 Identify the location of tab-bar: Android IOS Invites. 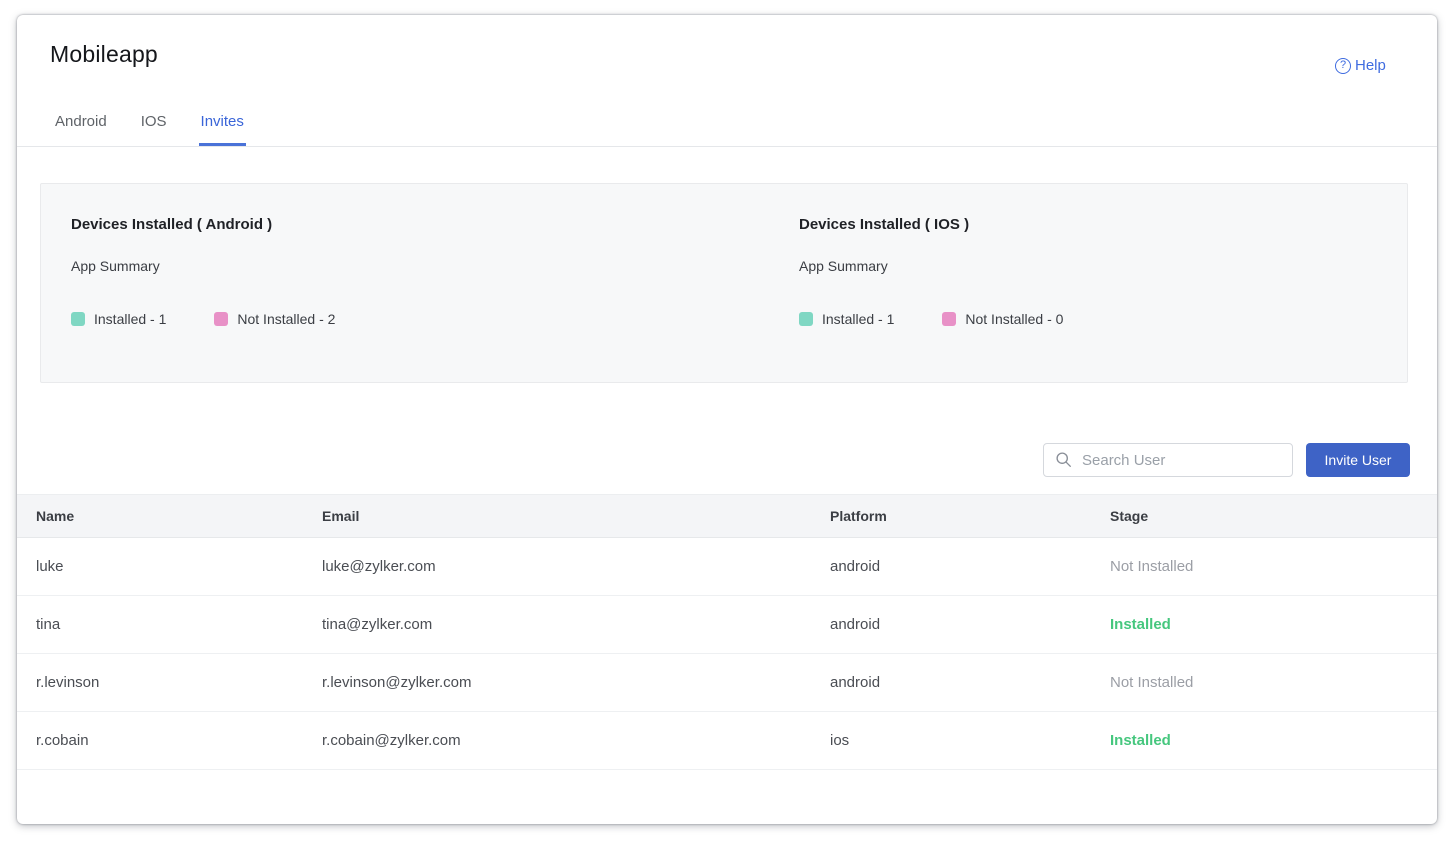
(727, 129).